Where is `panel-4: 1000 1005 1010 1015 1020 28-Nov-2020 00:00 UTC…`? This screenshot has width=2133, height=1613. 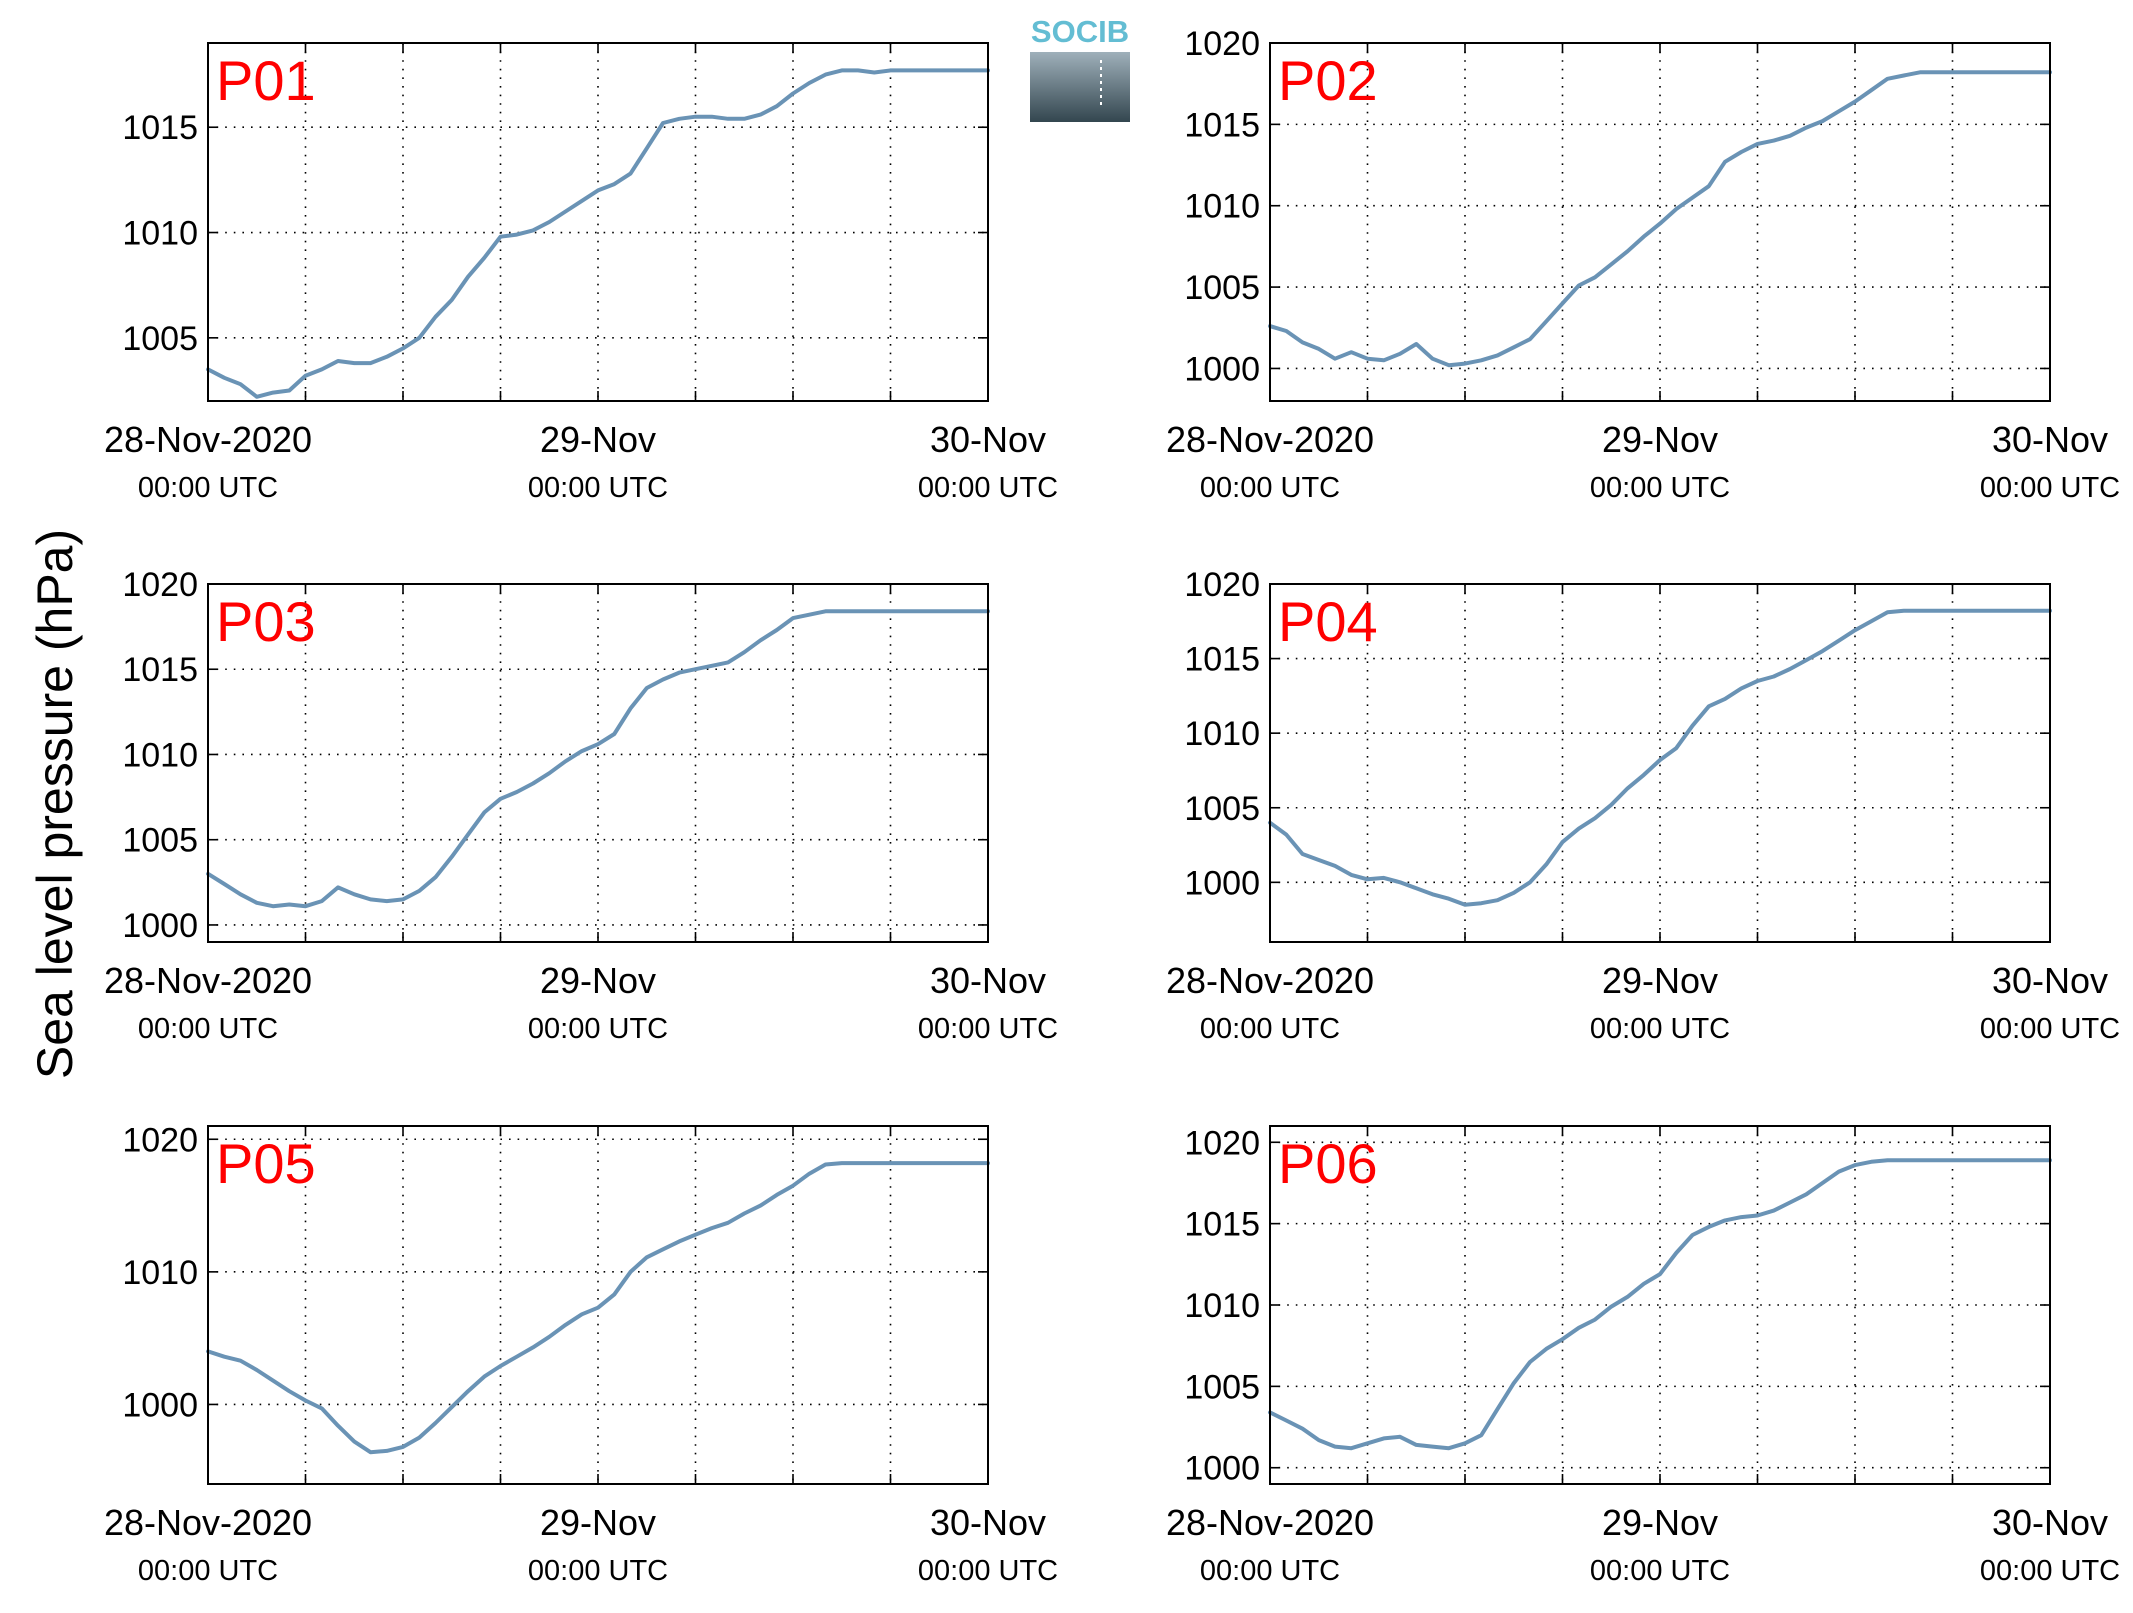
panel-4: 1000 1005 1010 1015 1020 28-Nov-2020 00:00 UTC… is located at coordinates (1643, 805).